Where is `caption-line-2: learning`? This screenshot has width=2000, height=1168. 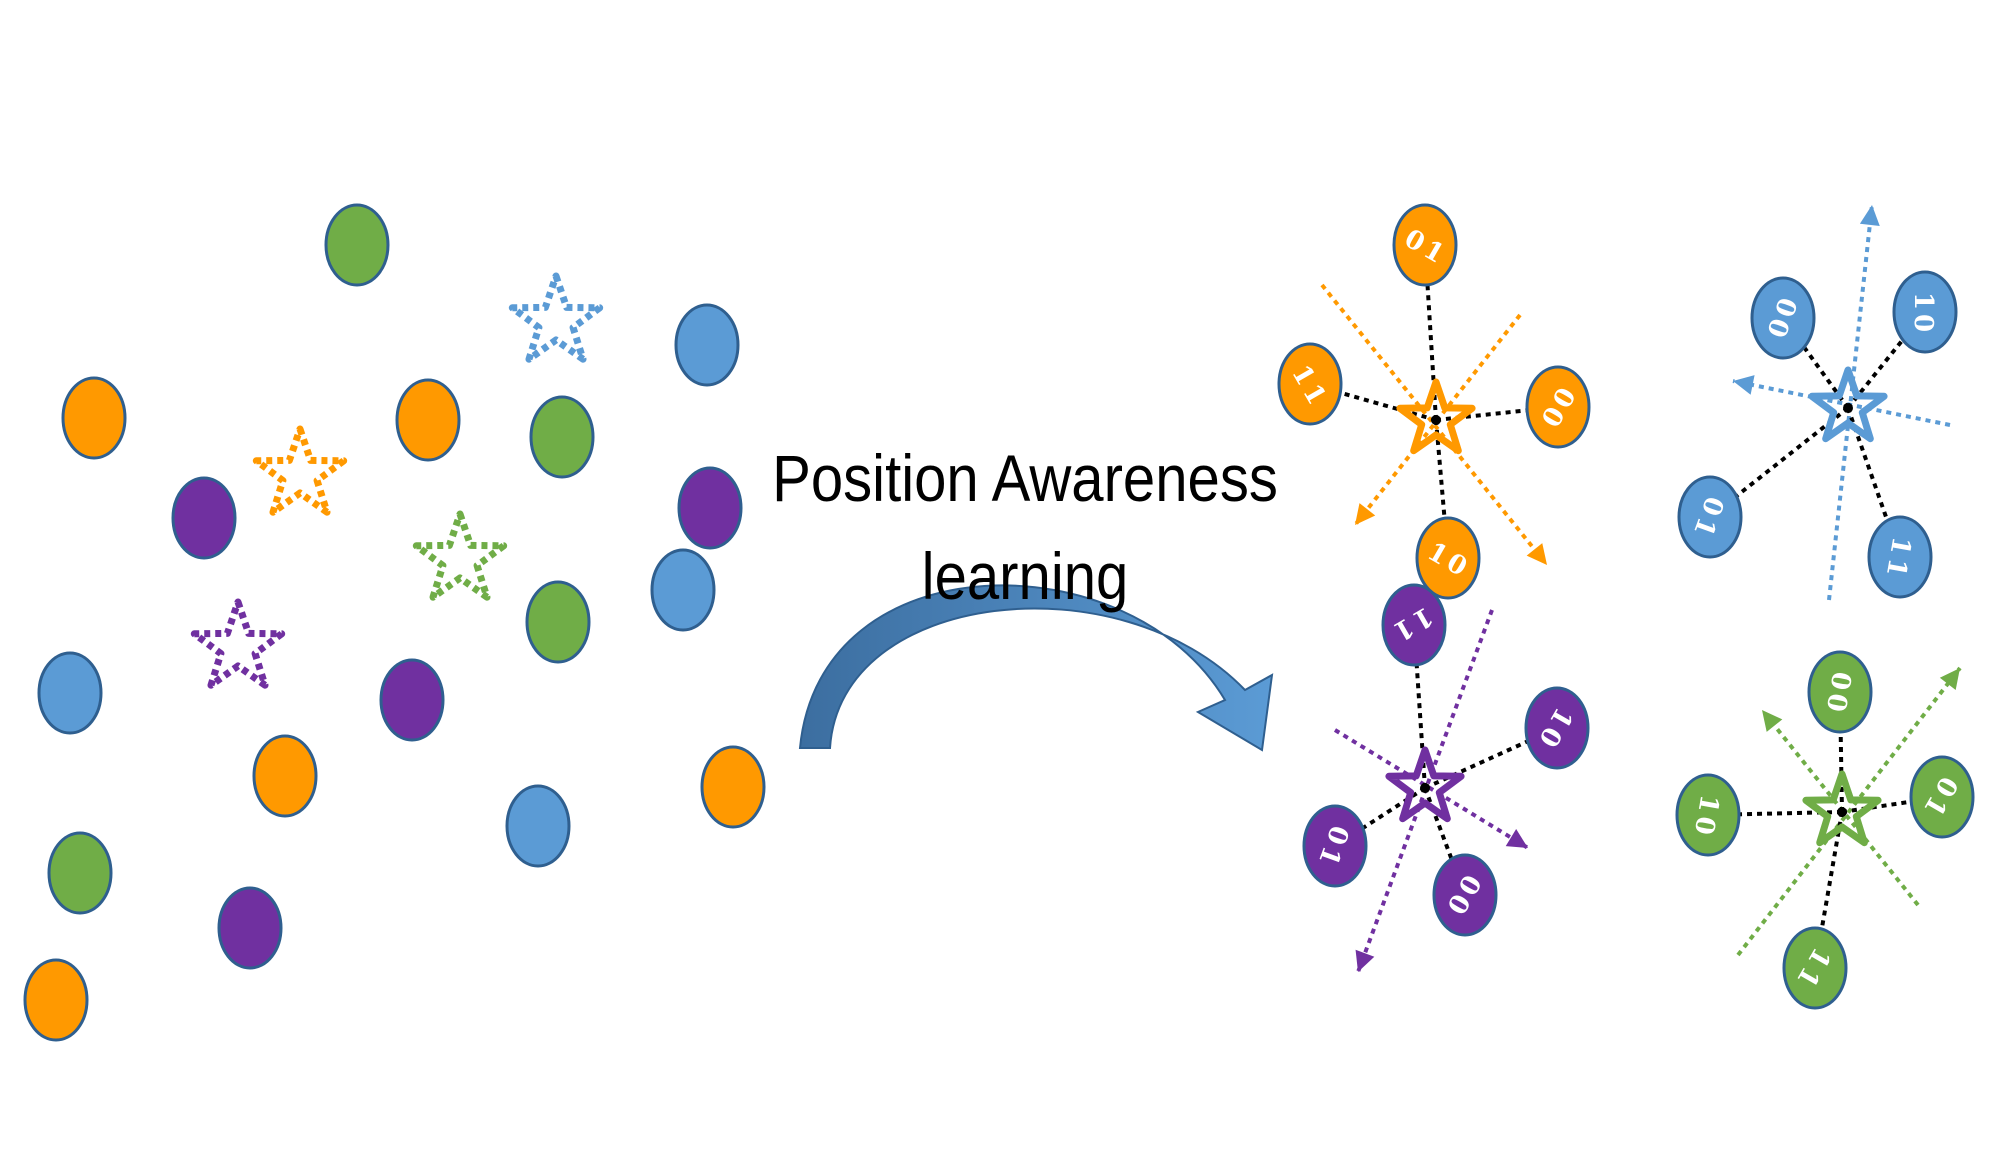
caption-line-2: learning is located at coordinates (1025, 576).